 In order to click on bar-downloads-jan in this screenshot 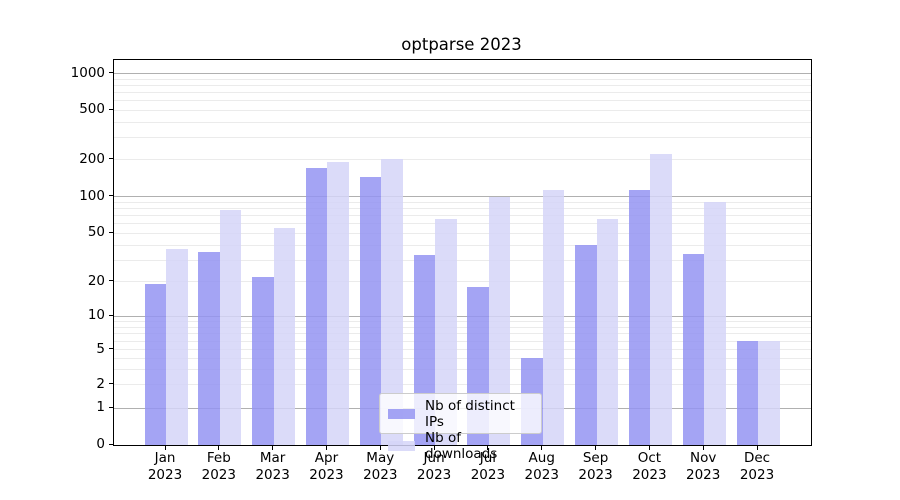, I will do `click(177, 347)`.